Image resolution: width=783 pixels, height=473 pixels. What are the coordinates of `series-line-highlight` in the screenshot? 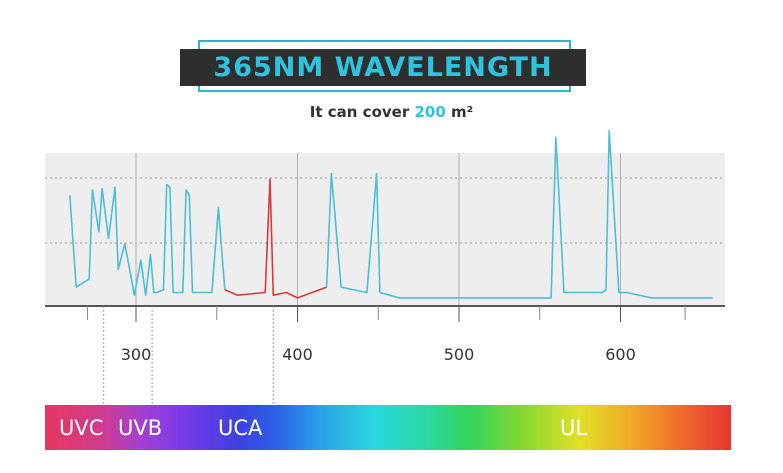 It's located at (275, 238).